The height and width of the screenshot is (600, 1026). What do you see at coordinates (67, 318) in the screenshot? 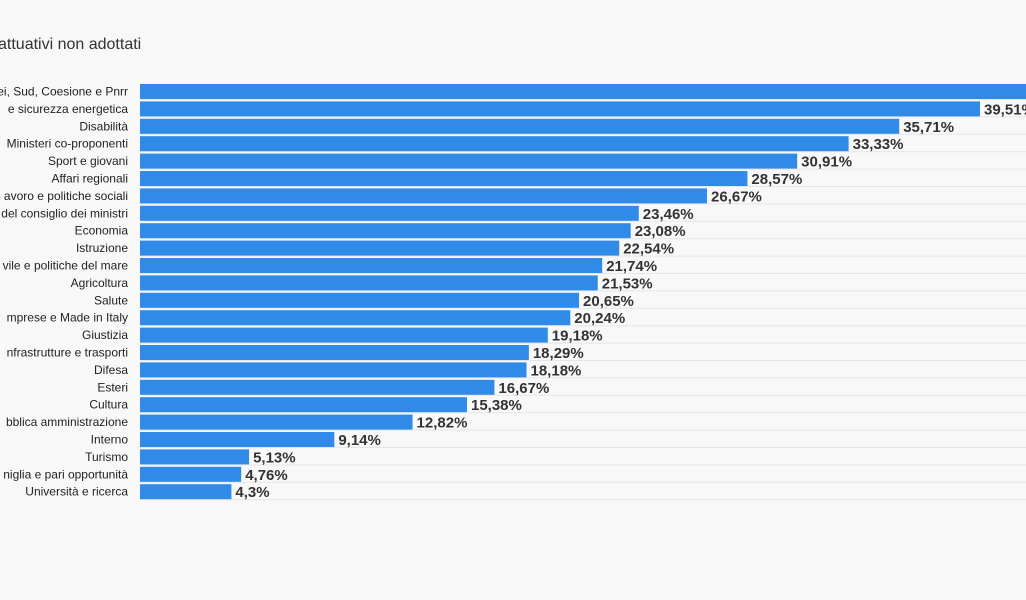
I see `category-label: mprese e Made in Italy` at bounding box center [67, 318].